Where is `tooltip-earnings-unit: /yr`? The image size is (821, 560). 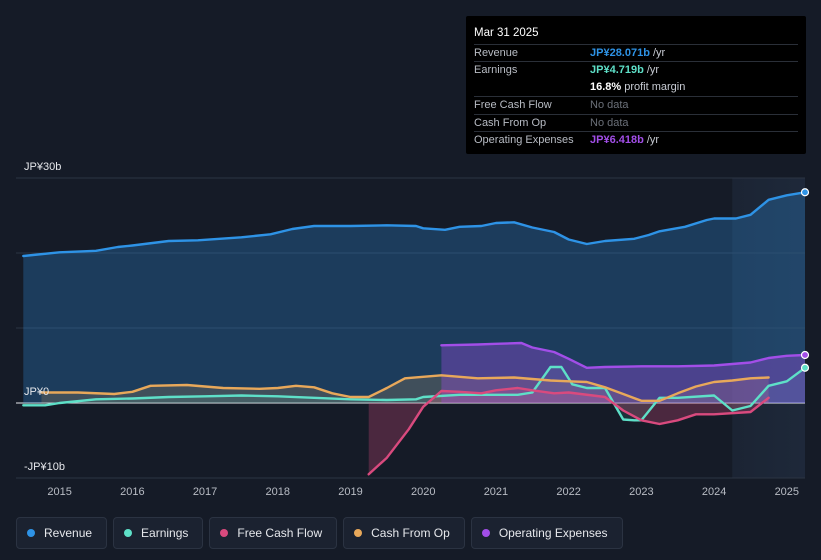 tooltip-earnings-unit: /yr is located at coordinates (653, 70).